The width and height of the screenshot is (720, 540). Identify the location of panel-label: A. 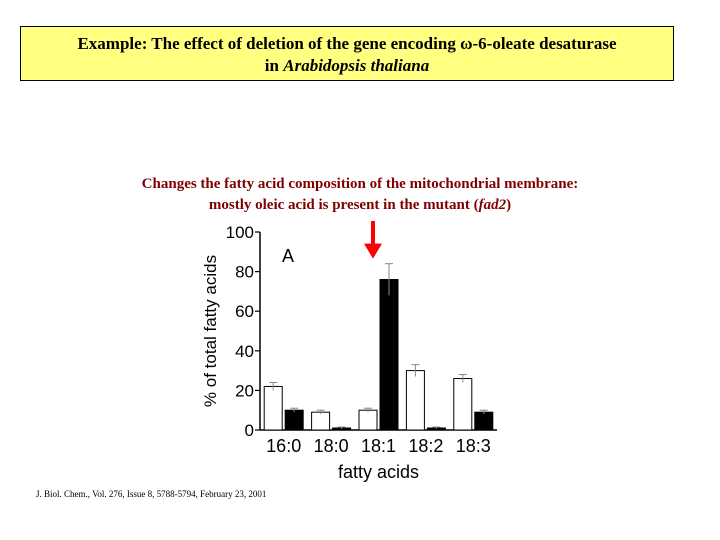
(288, 256).